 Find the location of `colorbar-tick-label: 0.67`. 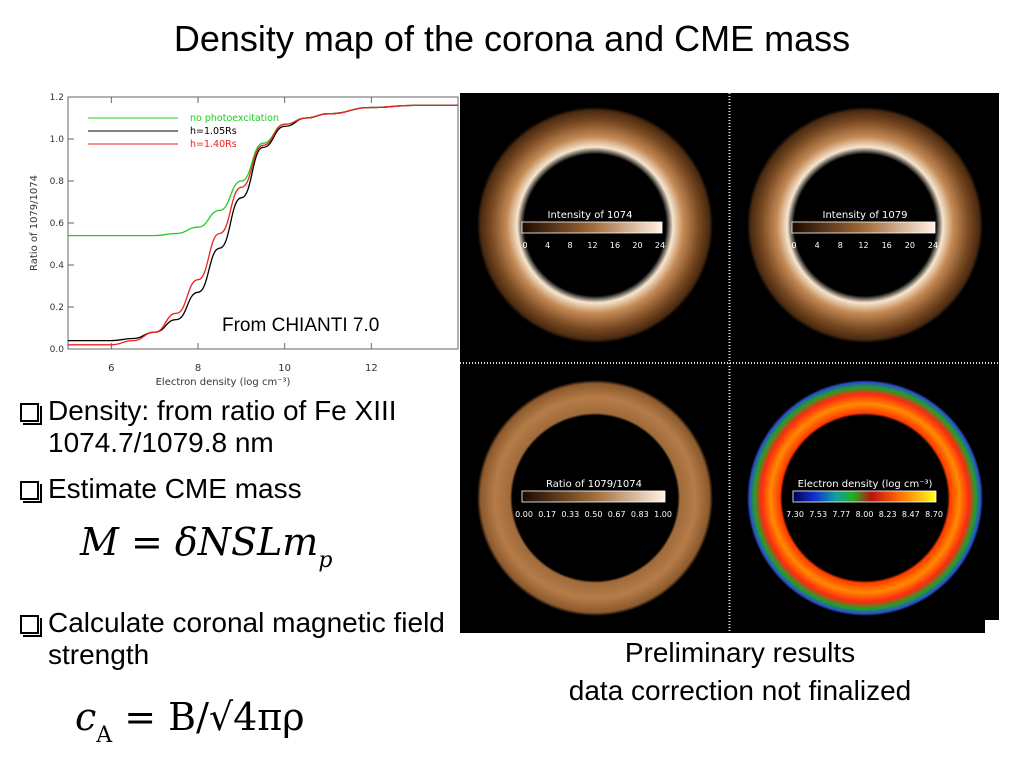

colorbar-tick-label: 0.67 is located at coordinates (617, 514).